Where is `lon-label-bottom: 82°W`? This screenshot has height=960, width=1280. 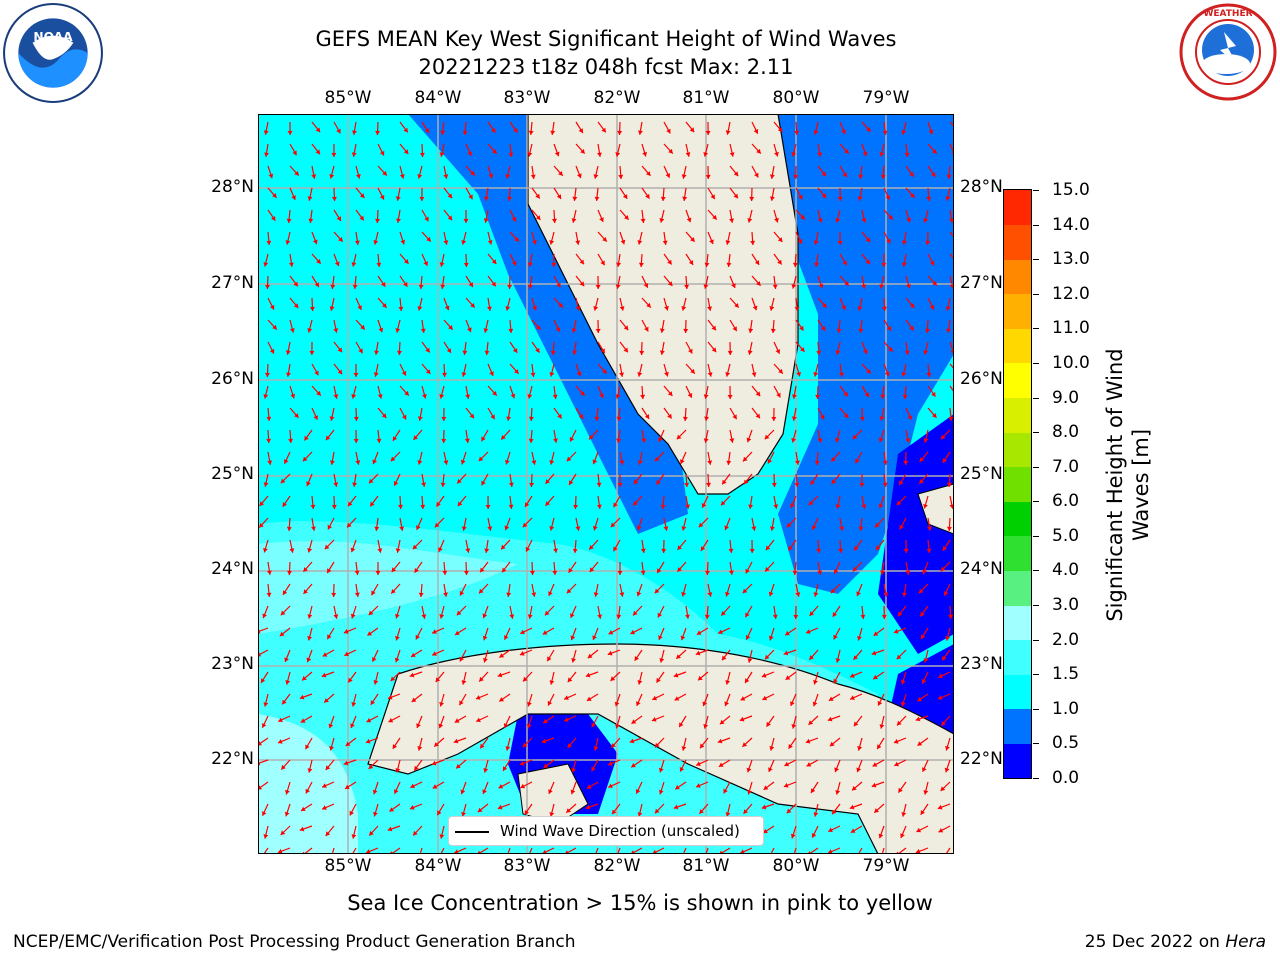
lon-label-bottom: 82°W is located at coordinates (617, 866).